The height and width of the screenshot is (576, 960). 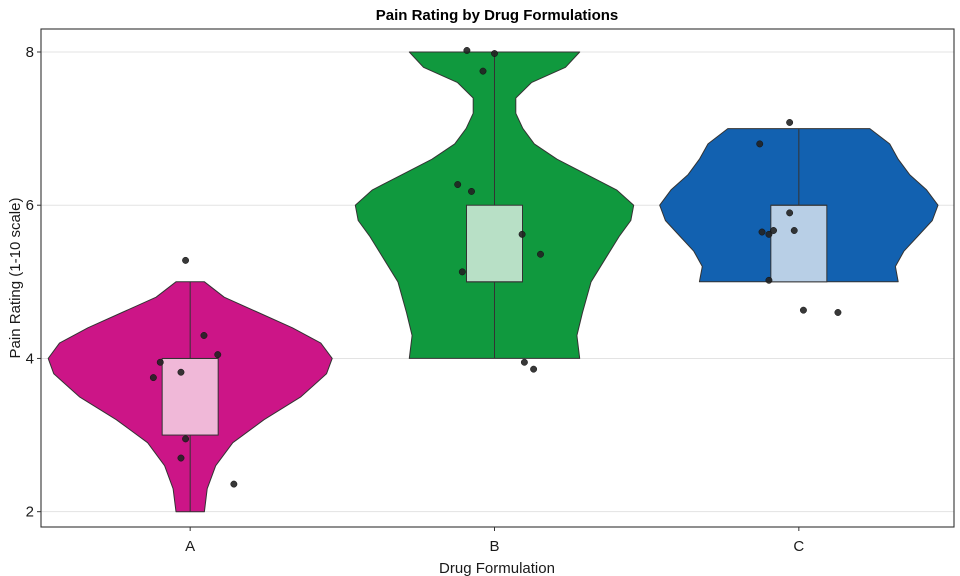 What do you see at coordinates (497, 15) in the screenshot?
I see `chart-title: Pain Rating by Drug Formulations` at bounding box center [497, 15].